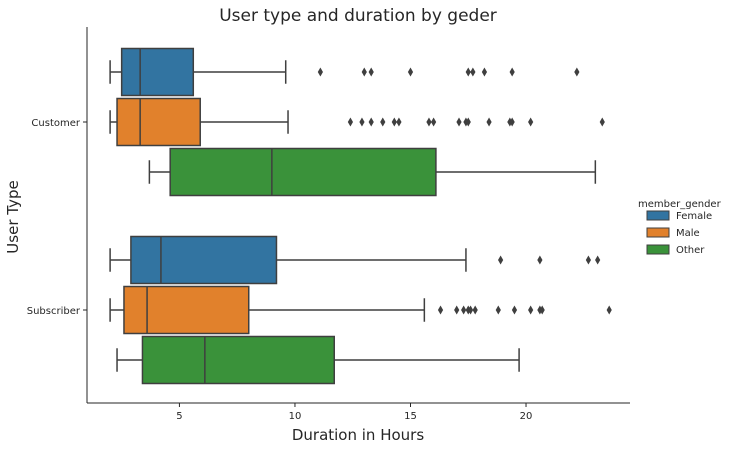 Image resolution: width=729 pixels, height=452 pixels. Describe the element at coordinates (204, 260) in the screenshot. I see `box-subscriber-female-iqr` at that location.